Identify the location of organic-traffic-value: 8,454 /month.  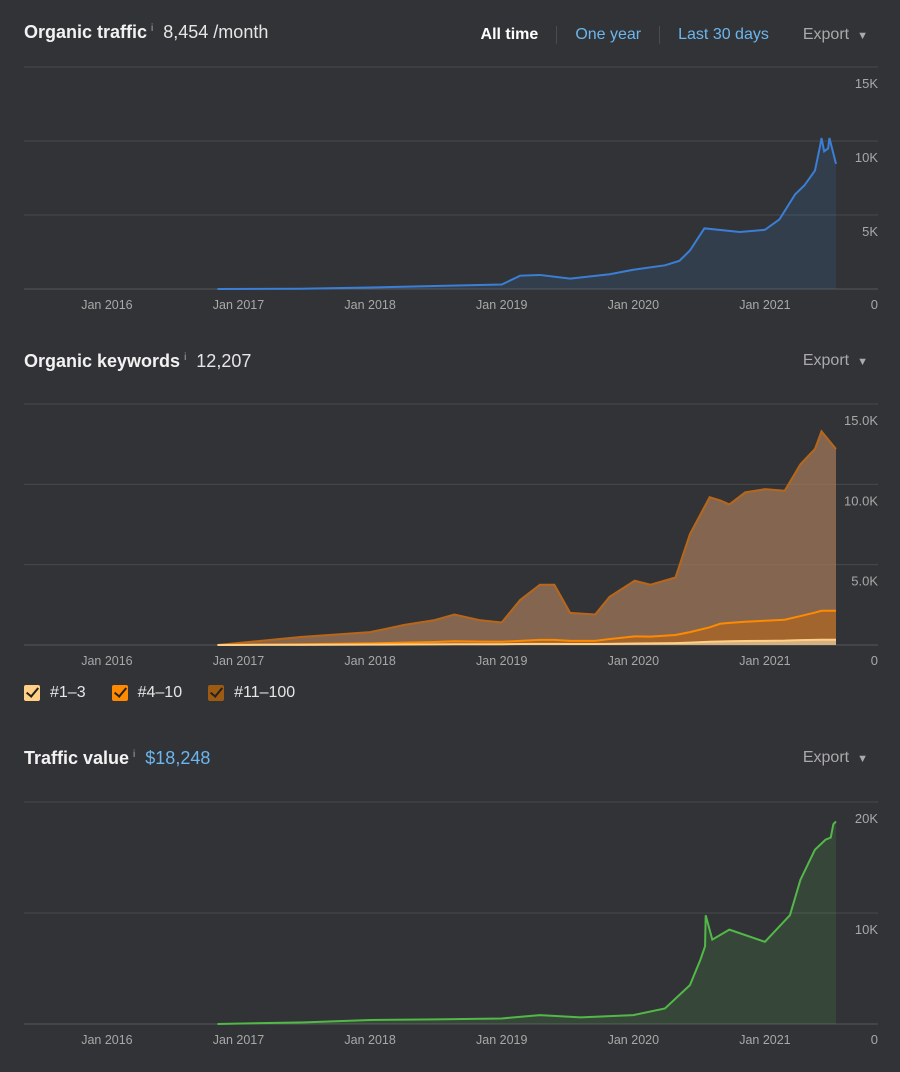
(216, 32).